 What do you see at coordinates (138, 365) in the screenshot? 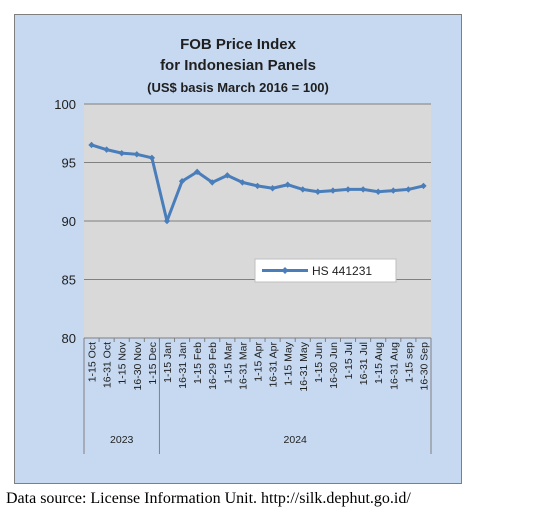
I see `x-tick-label: 16-30 Nov` at bounding box center [138, 365].